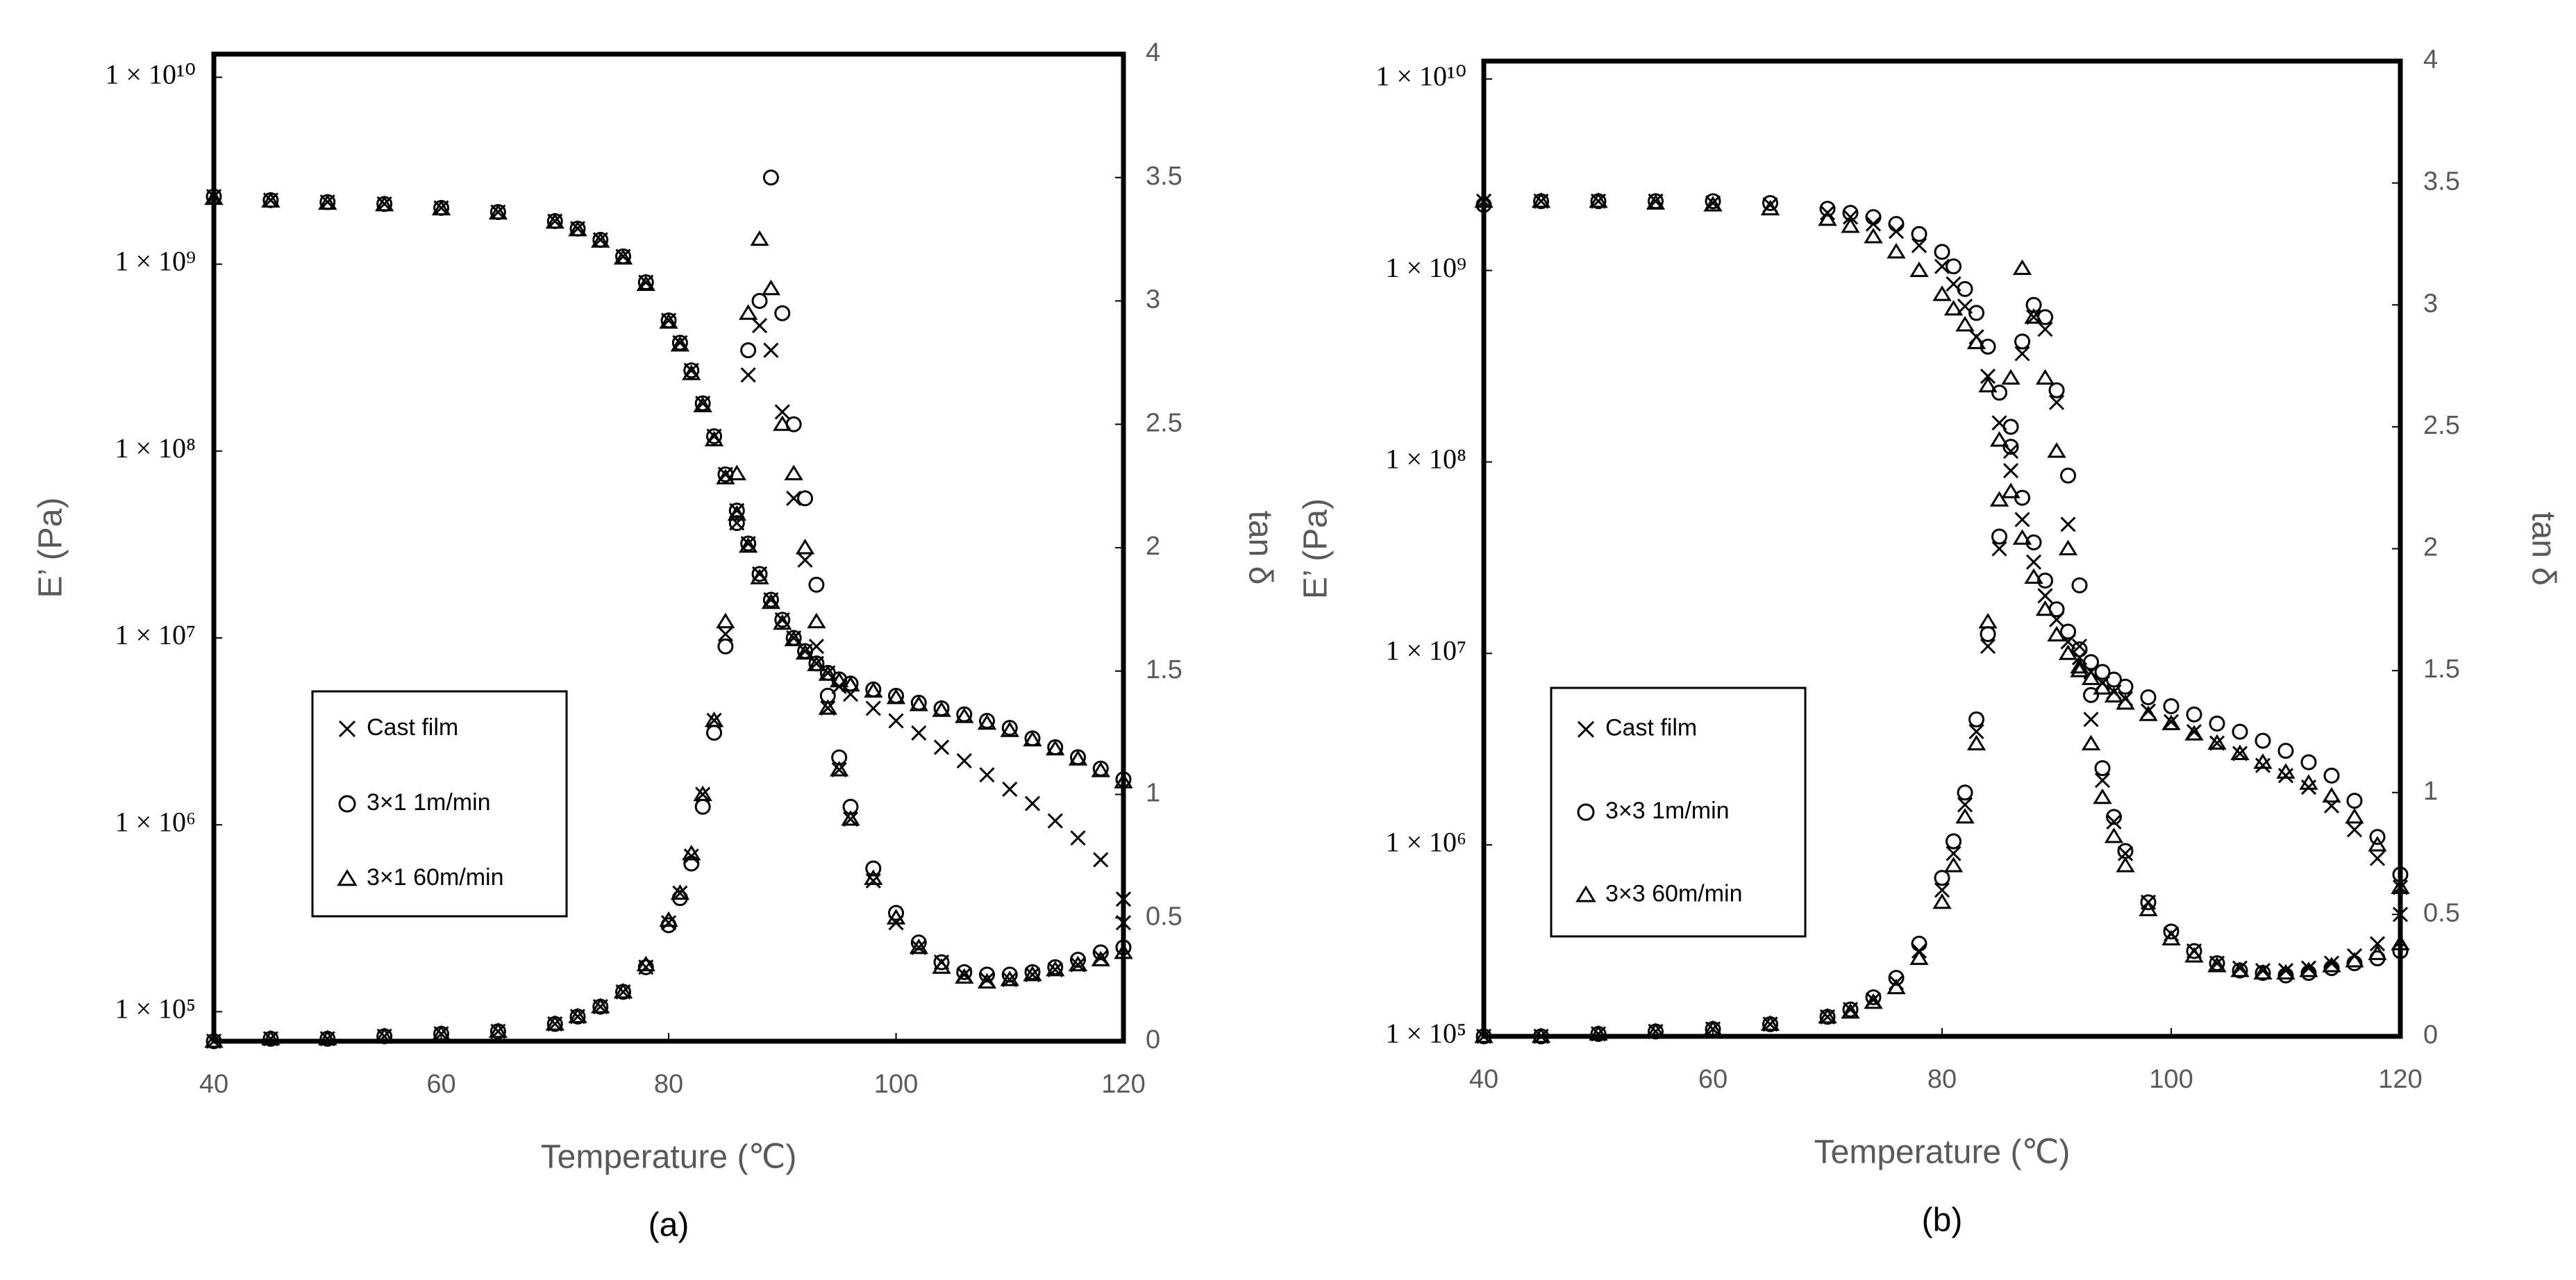 This screenshot has height=1280, width=2576. Describe the element at coordinates (1164, 916) in the screenshot. I see `y2-tick-label: 0.5` at that location.